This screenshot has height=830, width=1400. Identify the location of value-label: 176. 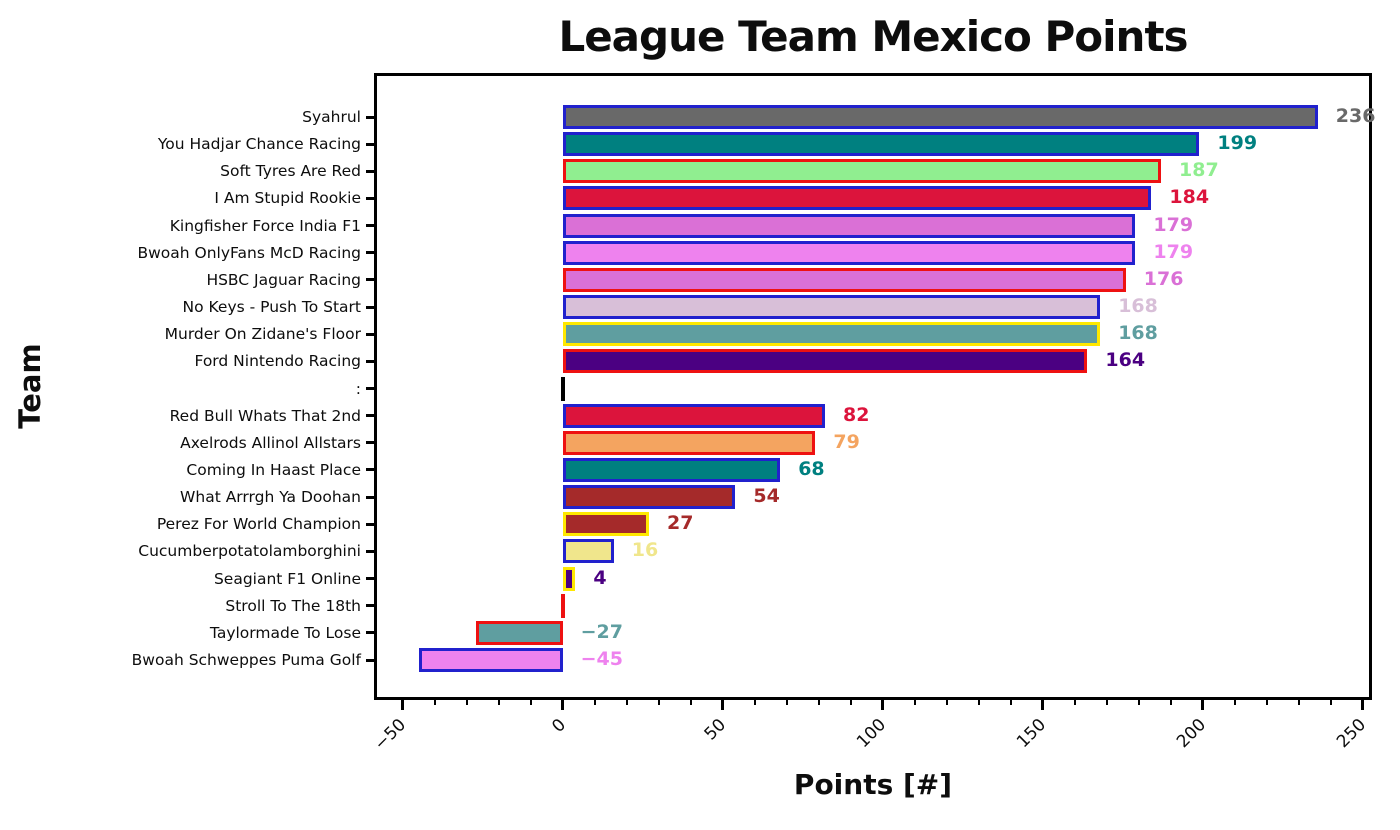
(1163, 279).